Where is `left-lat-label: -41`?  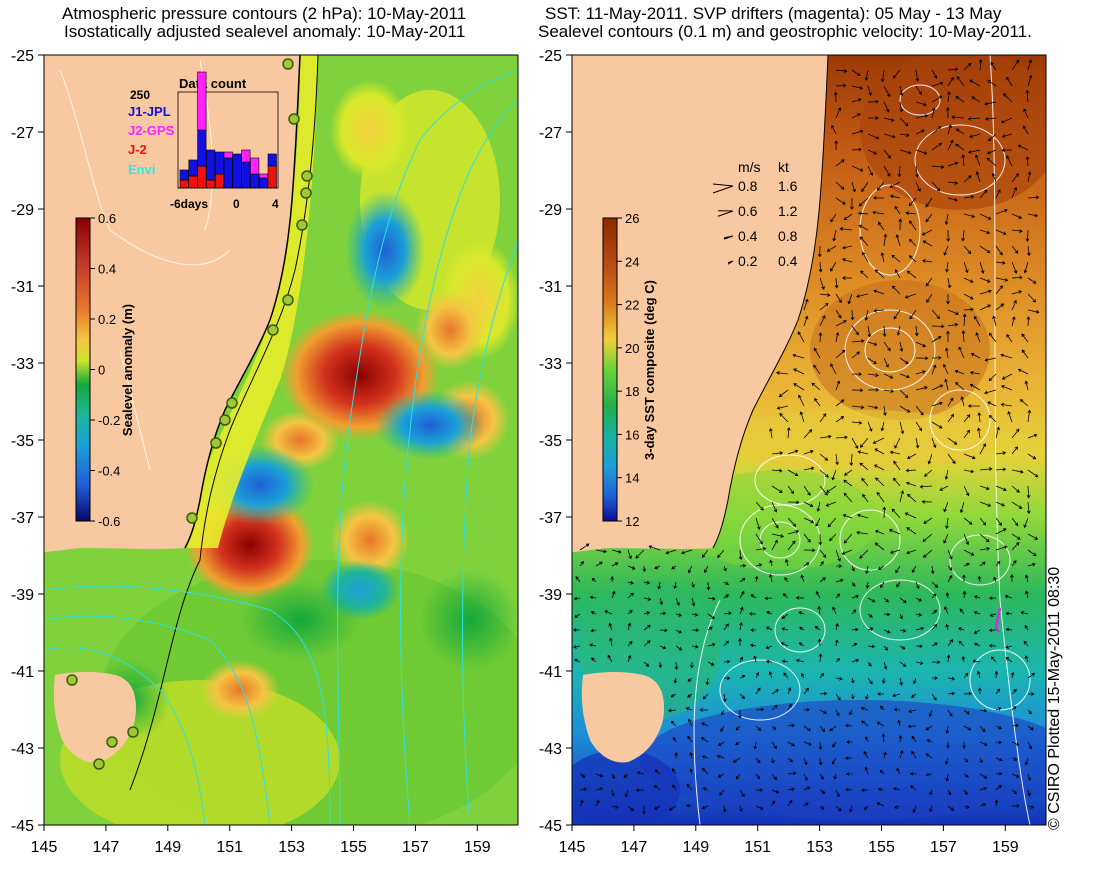
left-lat-label: -41 is located at coordinates (22, 672).